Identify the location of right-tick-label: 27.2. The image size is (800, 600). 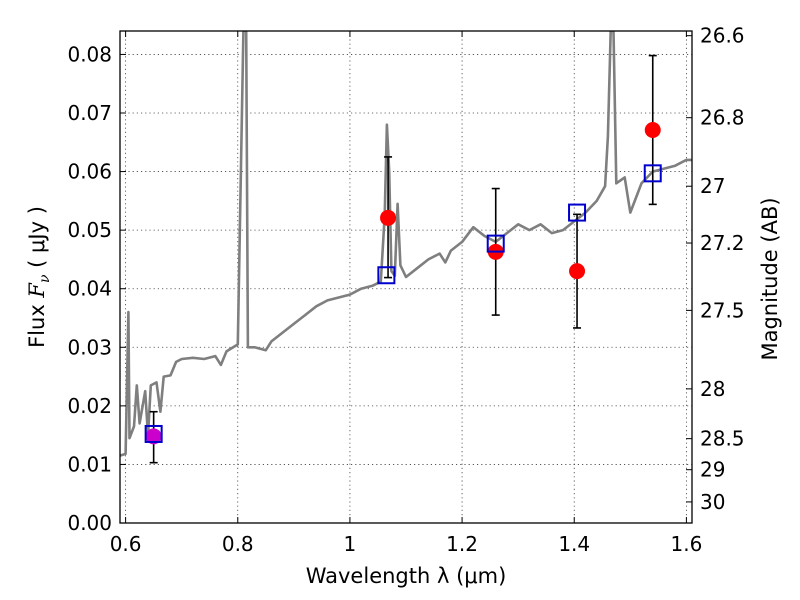
(722, 243).